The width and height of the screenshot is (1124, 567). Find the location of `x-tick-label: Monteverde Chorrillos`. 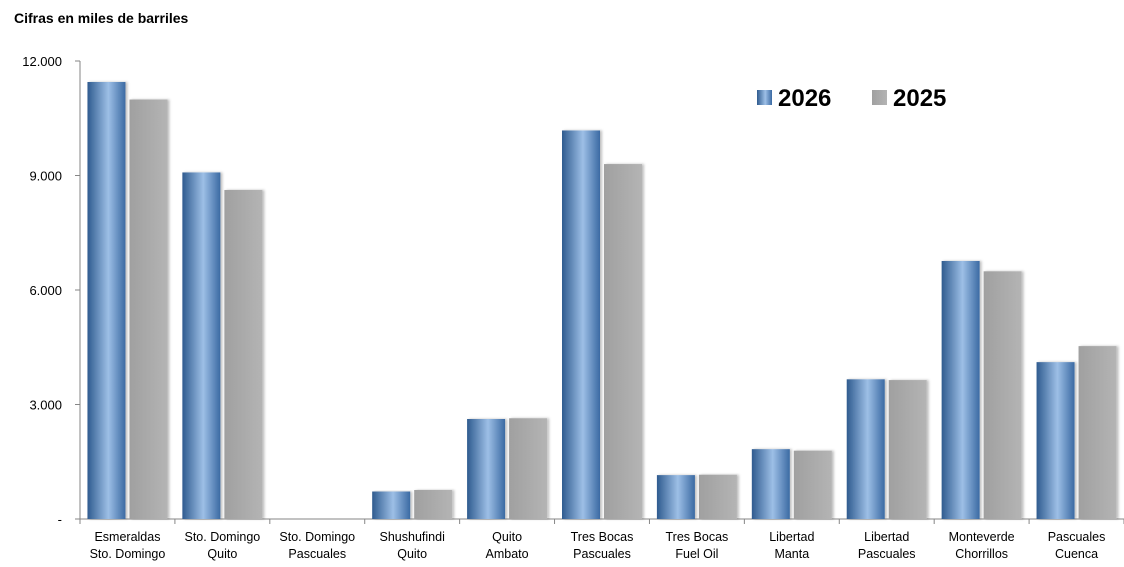

x-tick-label: Monteverde Chorrillos is located at coordinates (982, 545).